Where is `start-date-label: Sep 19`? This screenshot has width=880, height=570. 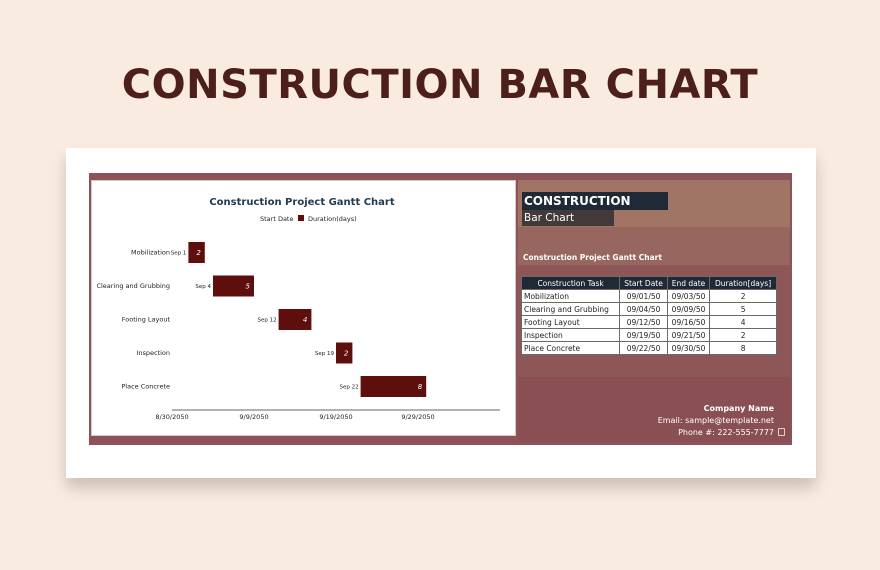
start-date-label: Sep 19 is located at coordinates (325, 354).